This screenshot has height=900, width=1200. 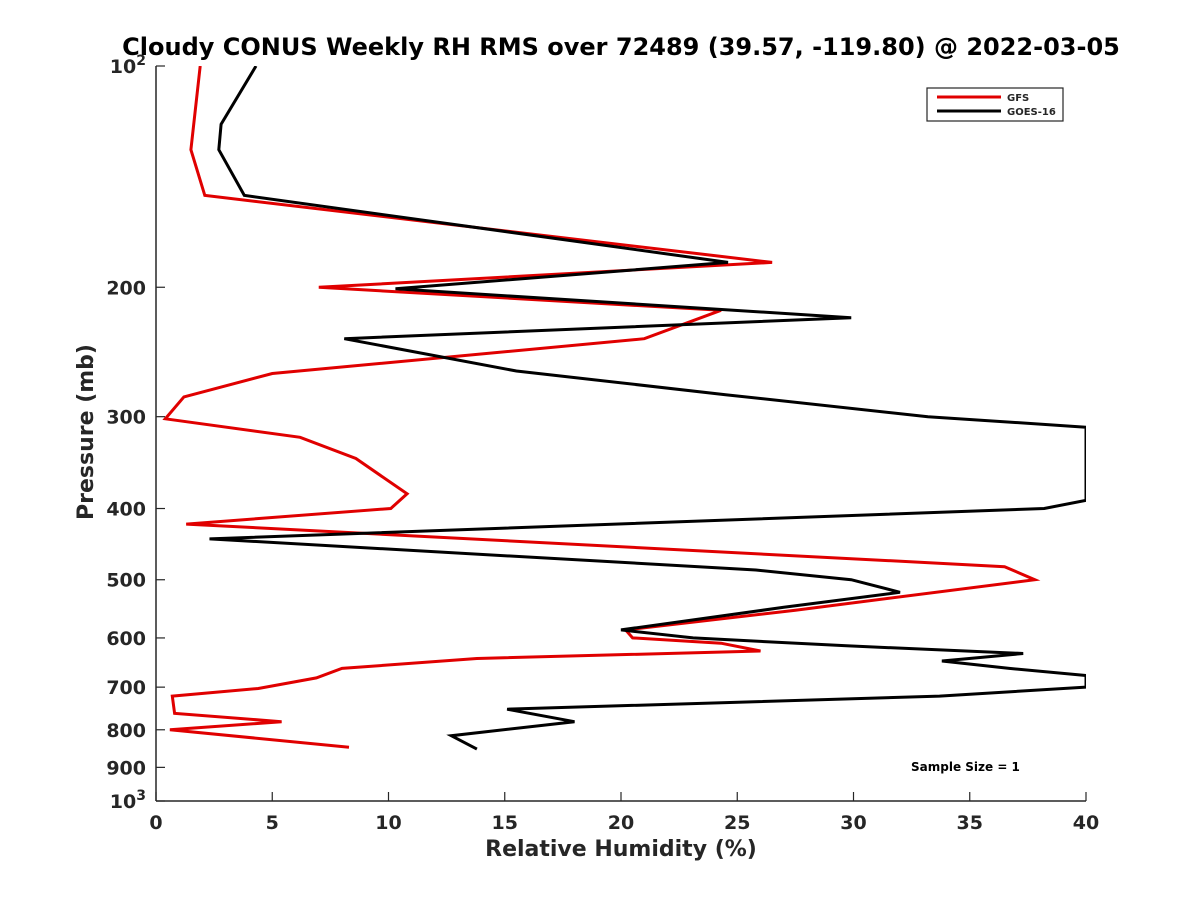 What do you see at coordinates (970, 823) in the screenshot?
I see `x-tick-label: 35` at bounding box center [970, 823].